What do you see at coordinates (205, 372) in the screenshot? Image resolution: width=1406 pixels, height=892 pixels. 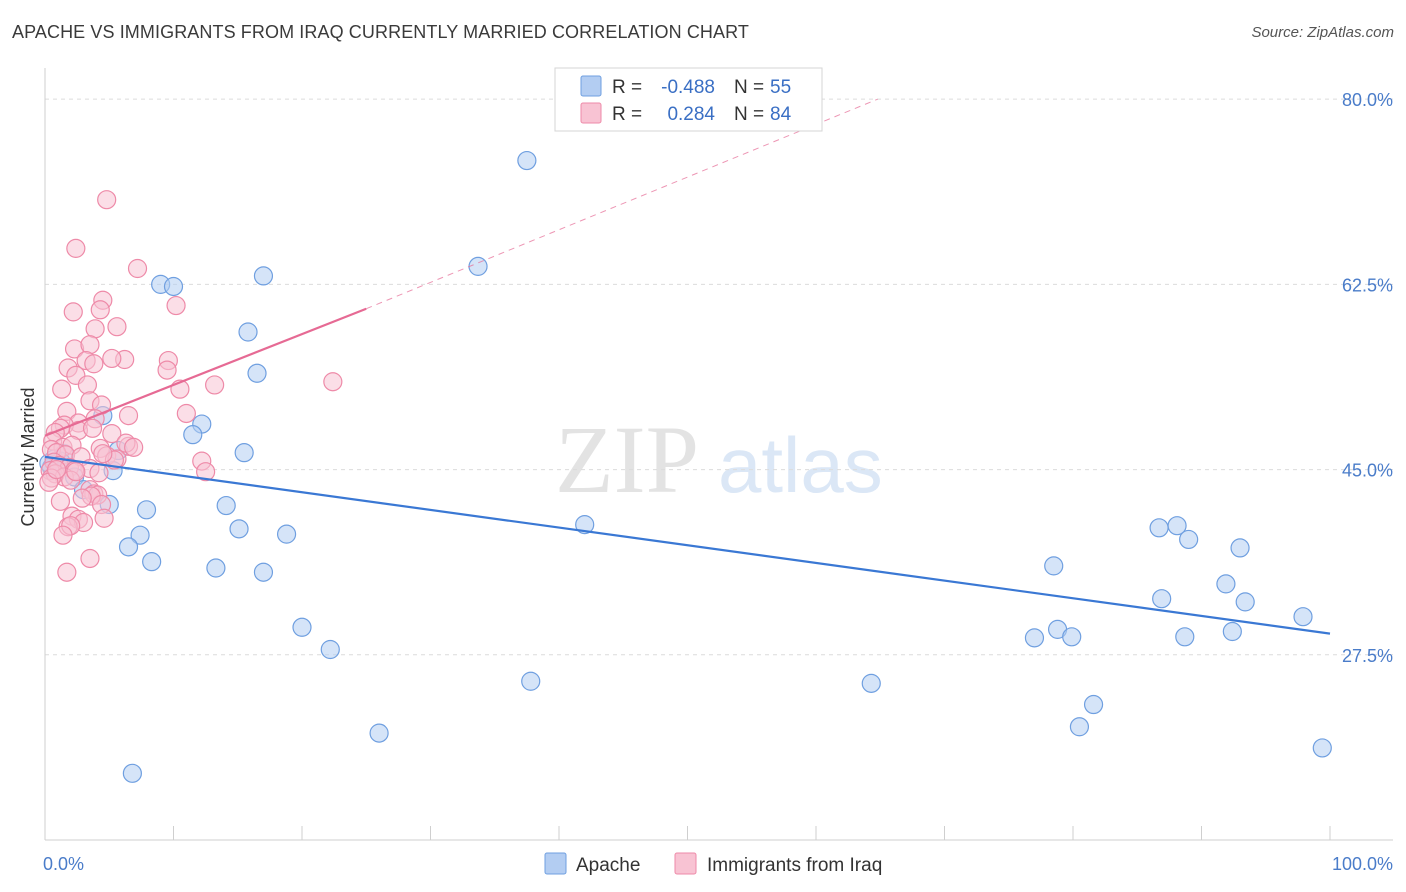 I see `trend-line-iraq` at bounding box center [205, 372].